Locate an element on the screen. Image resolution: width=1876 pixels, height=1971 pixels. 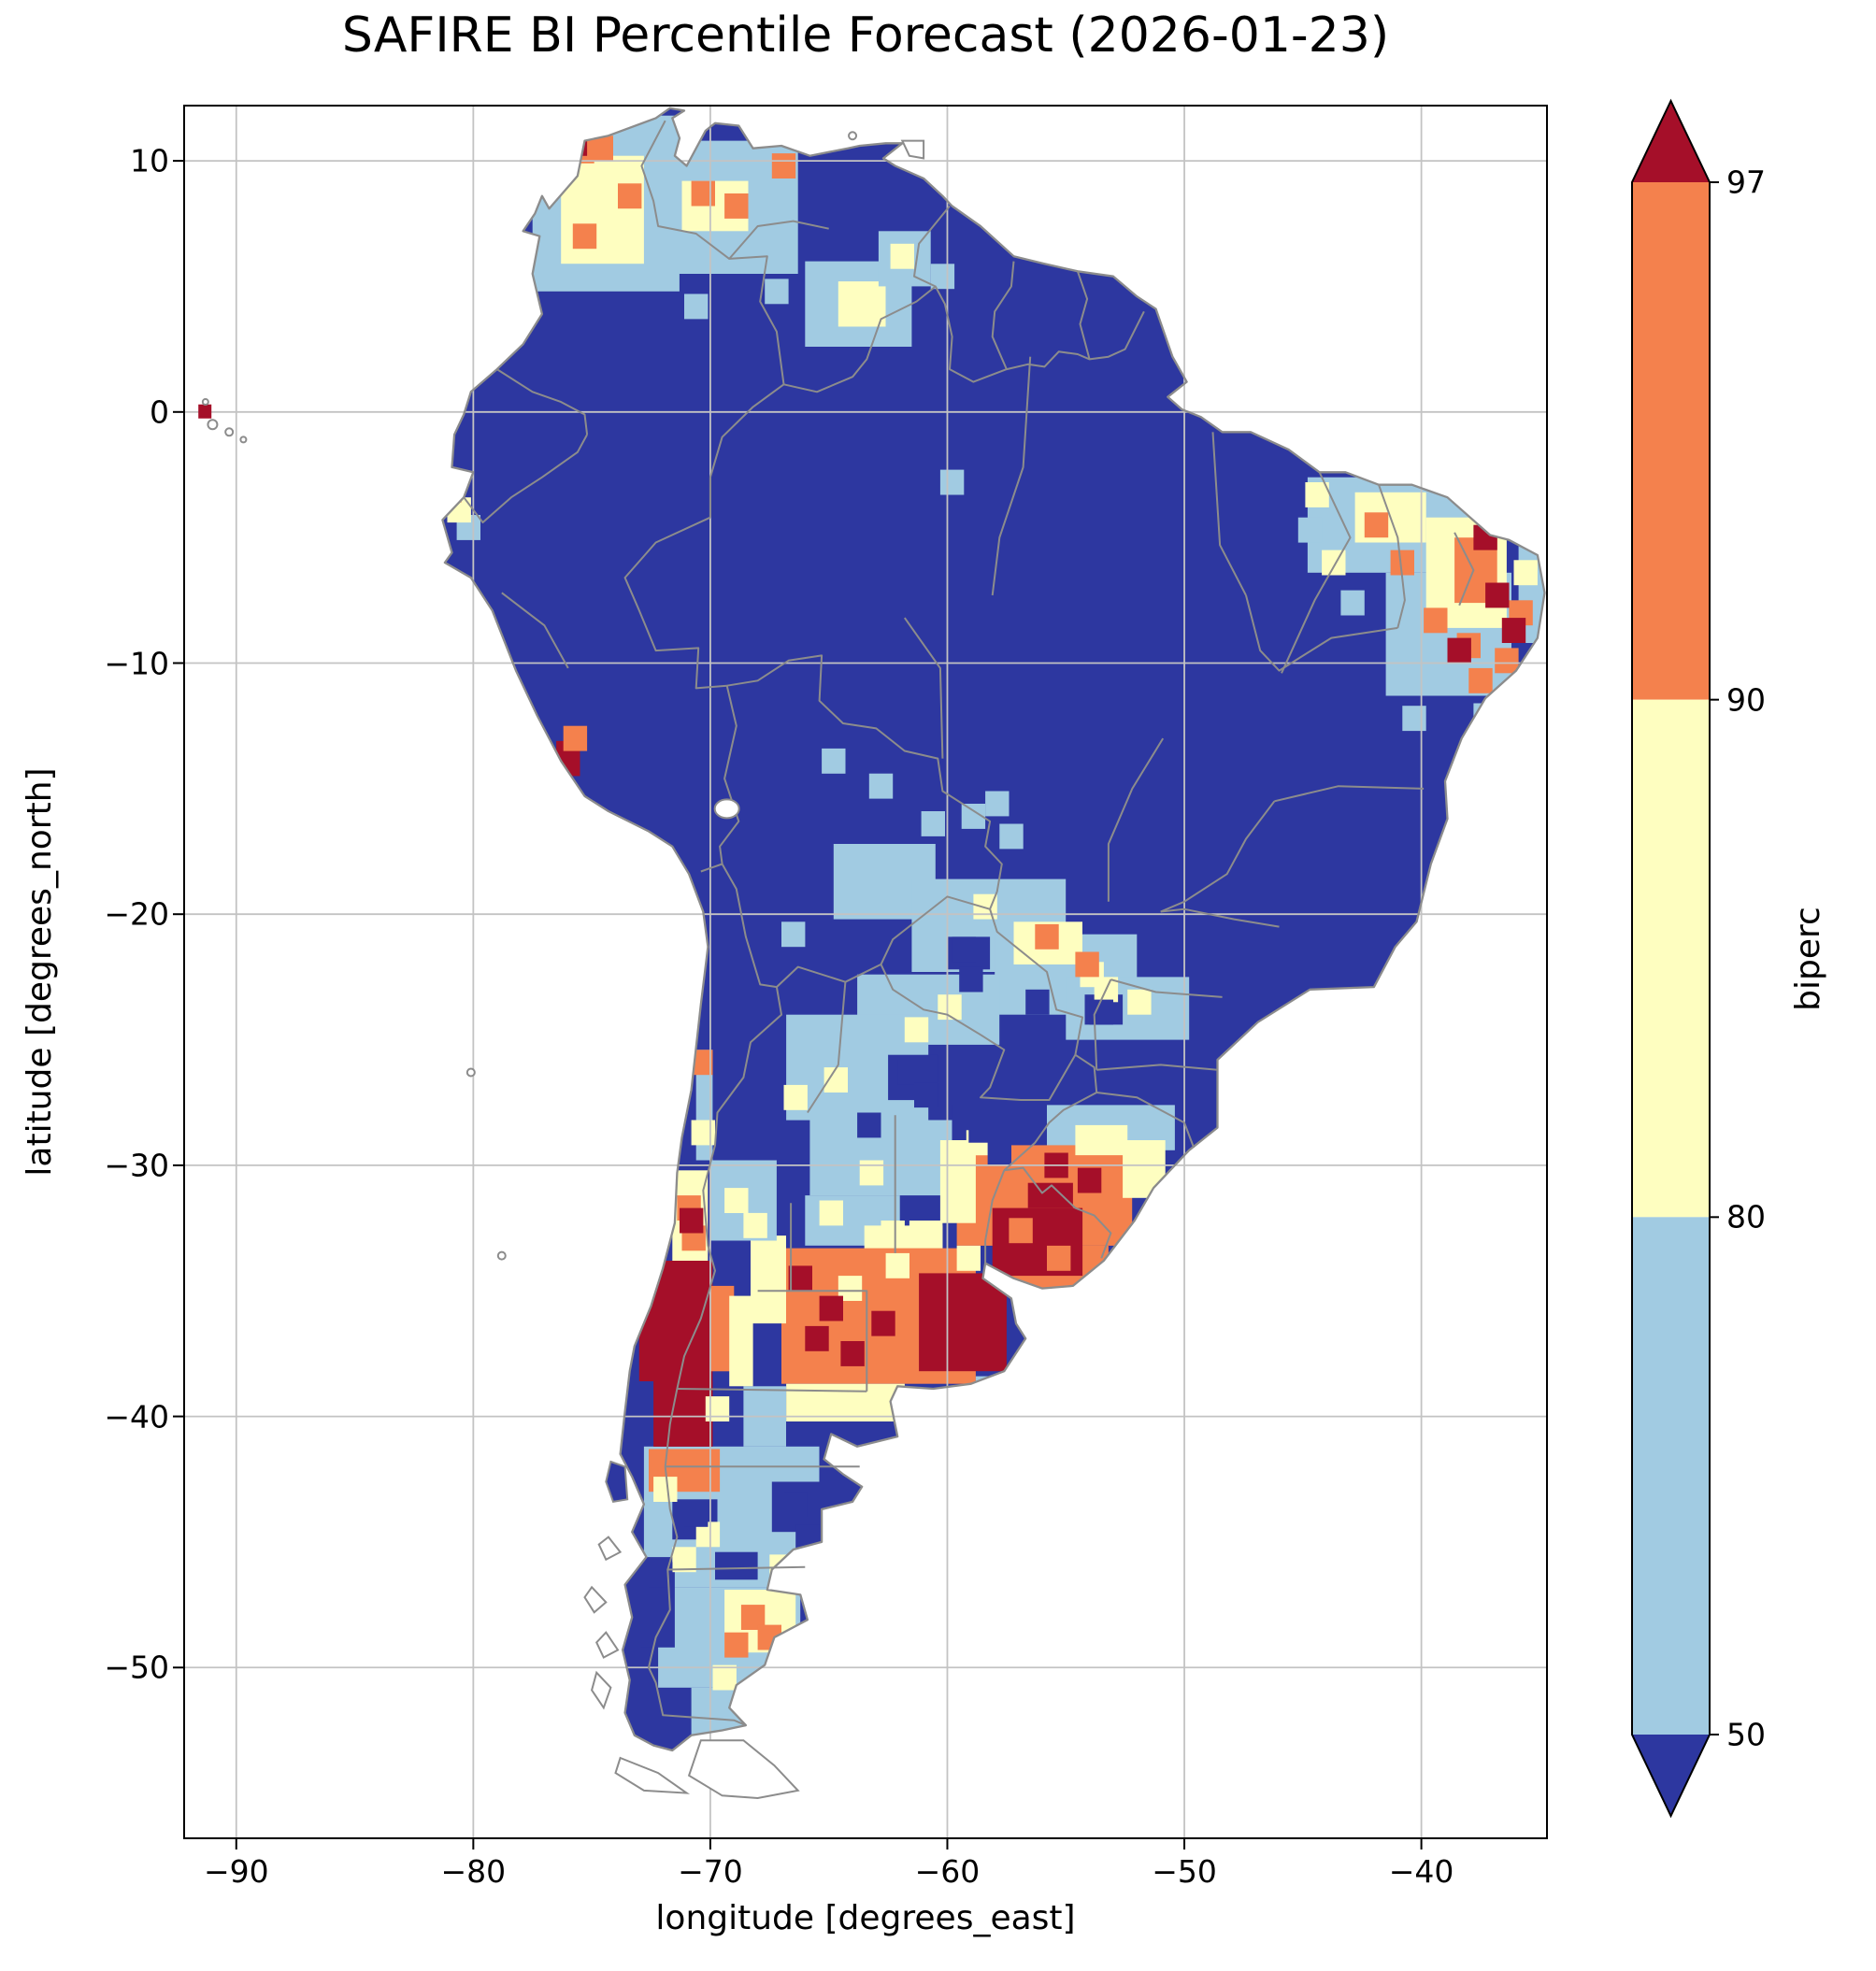
chiloe-island is located at coordinates (617, 1482).